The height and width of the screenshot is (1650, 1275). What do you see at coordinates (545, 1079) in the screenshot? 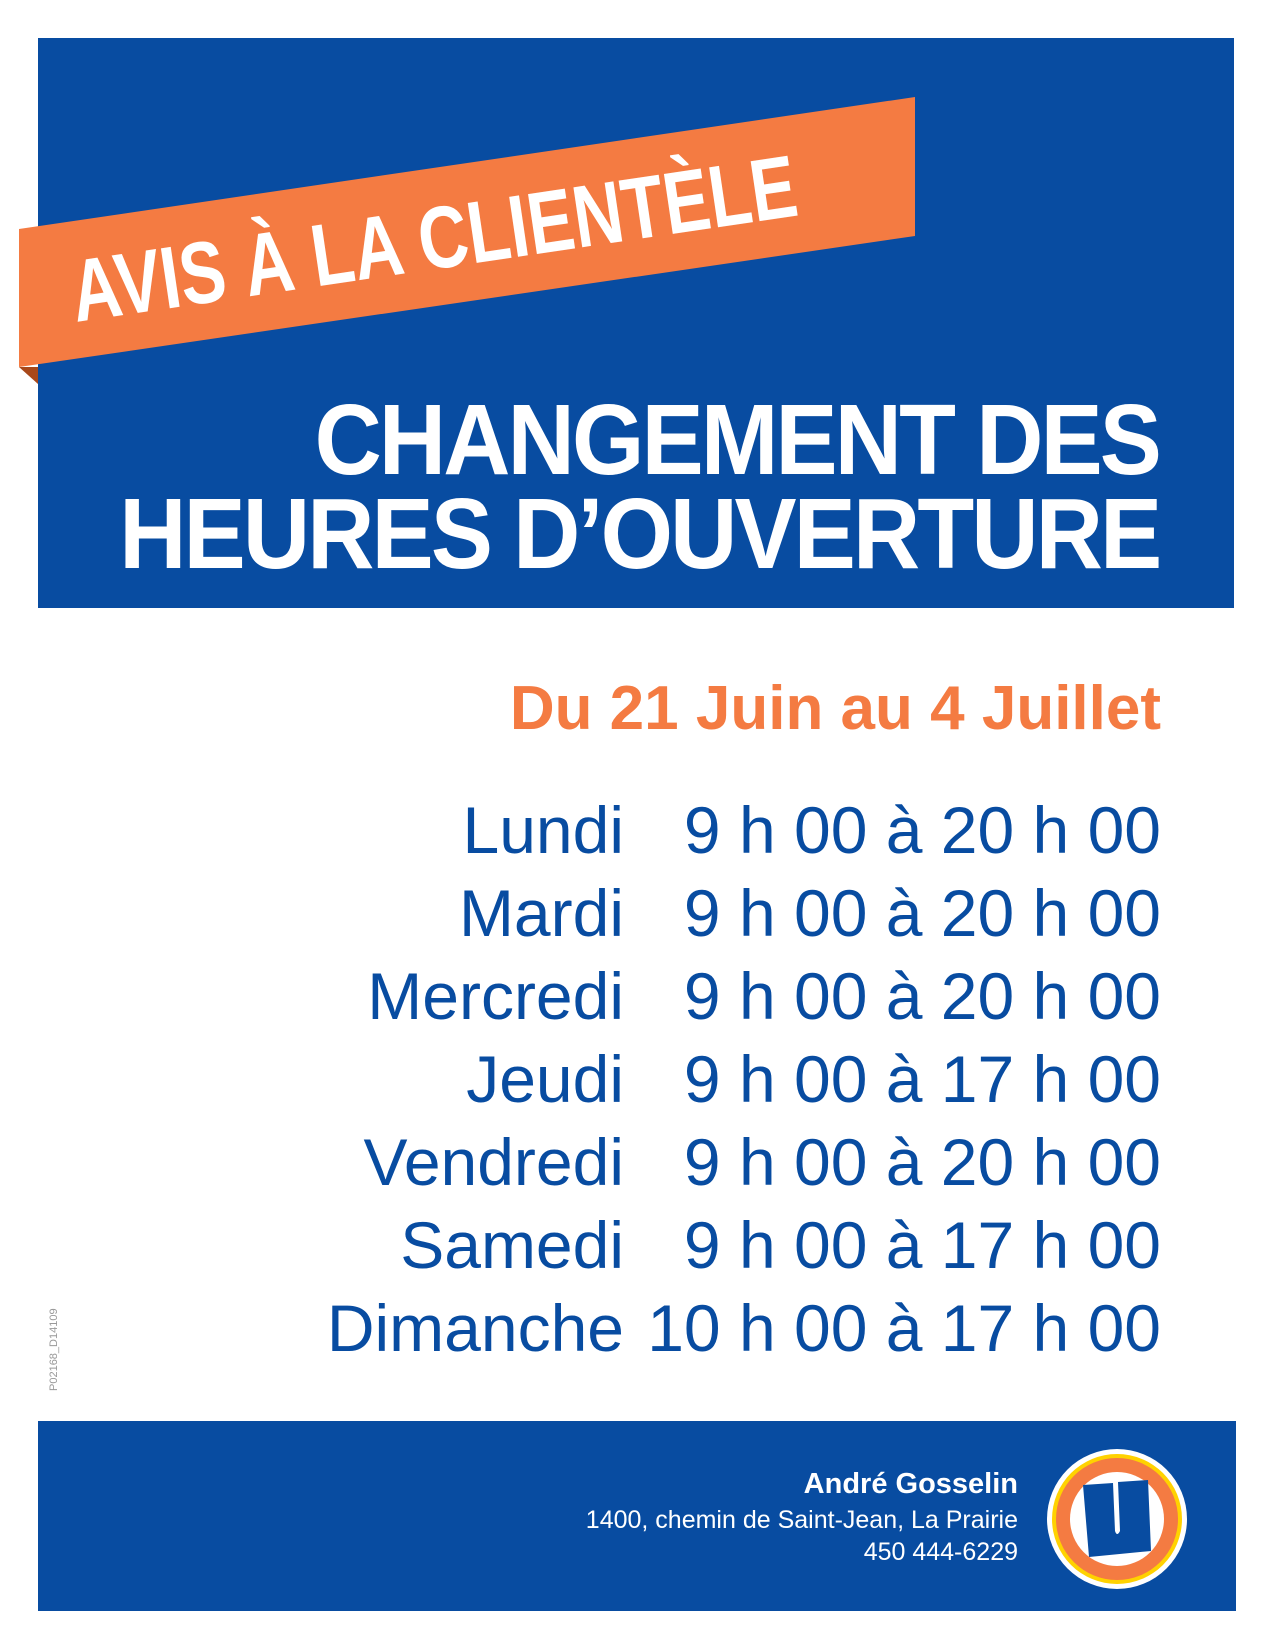
I see `day-label: Jeudi` at bounding box center [545, 1079].